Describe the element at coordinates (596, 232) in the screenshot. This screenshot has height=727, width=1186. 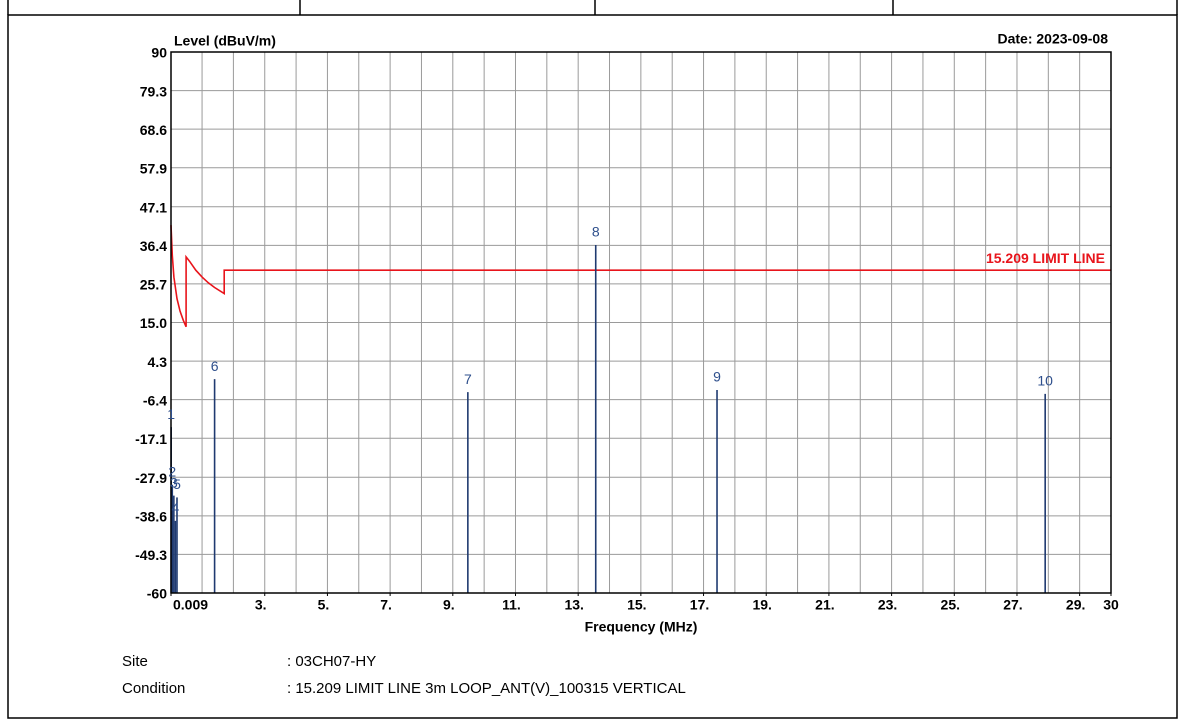
I see `marker-label: 8` at that location.